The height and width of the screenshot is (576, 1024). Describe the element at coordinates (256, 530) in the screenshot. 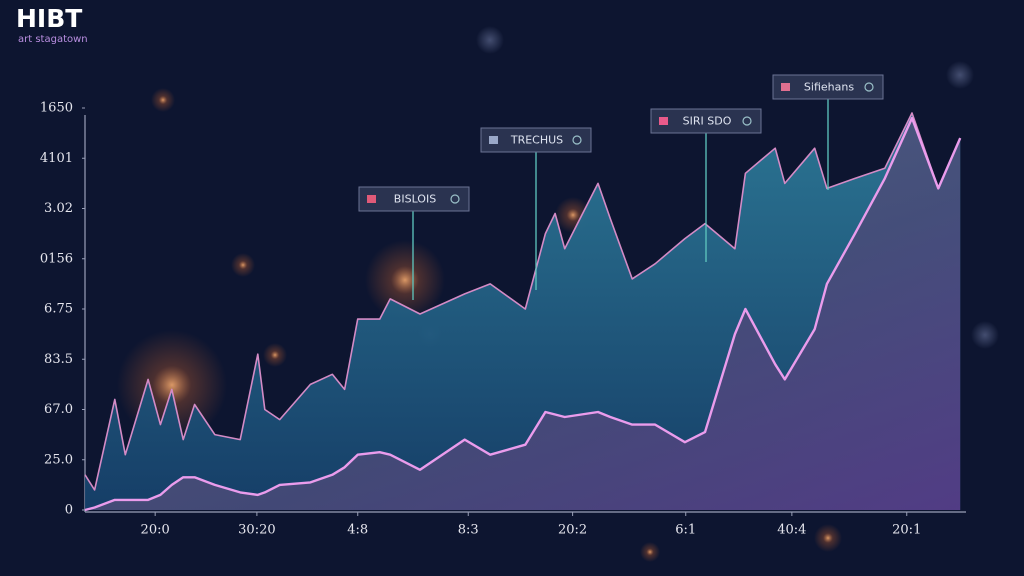

I see `x-tick-label: 30:20` at that location.